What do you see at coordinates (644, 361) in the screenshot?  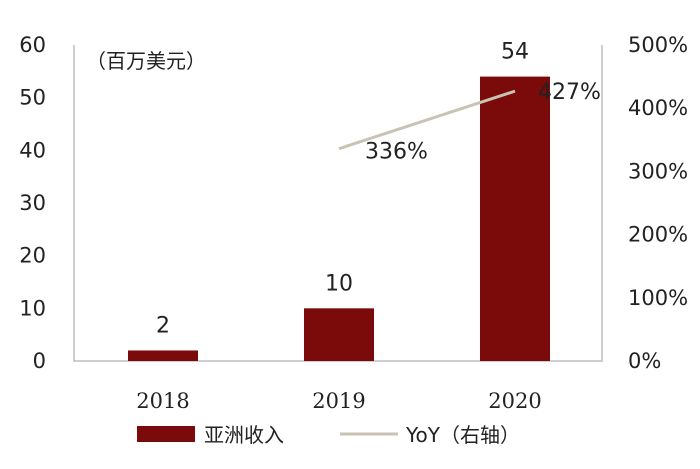 I see `right-tick-label: 0%` at bounding box center [644, 361].